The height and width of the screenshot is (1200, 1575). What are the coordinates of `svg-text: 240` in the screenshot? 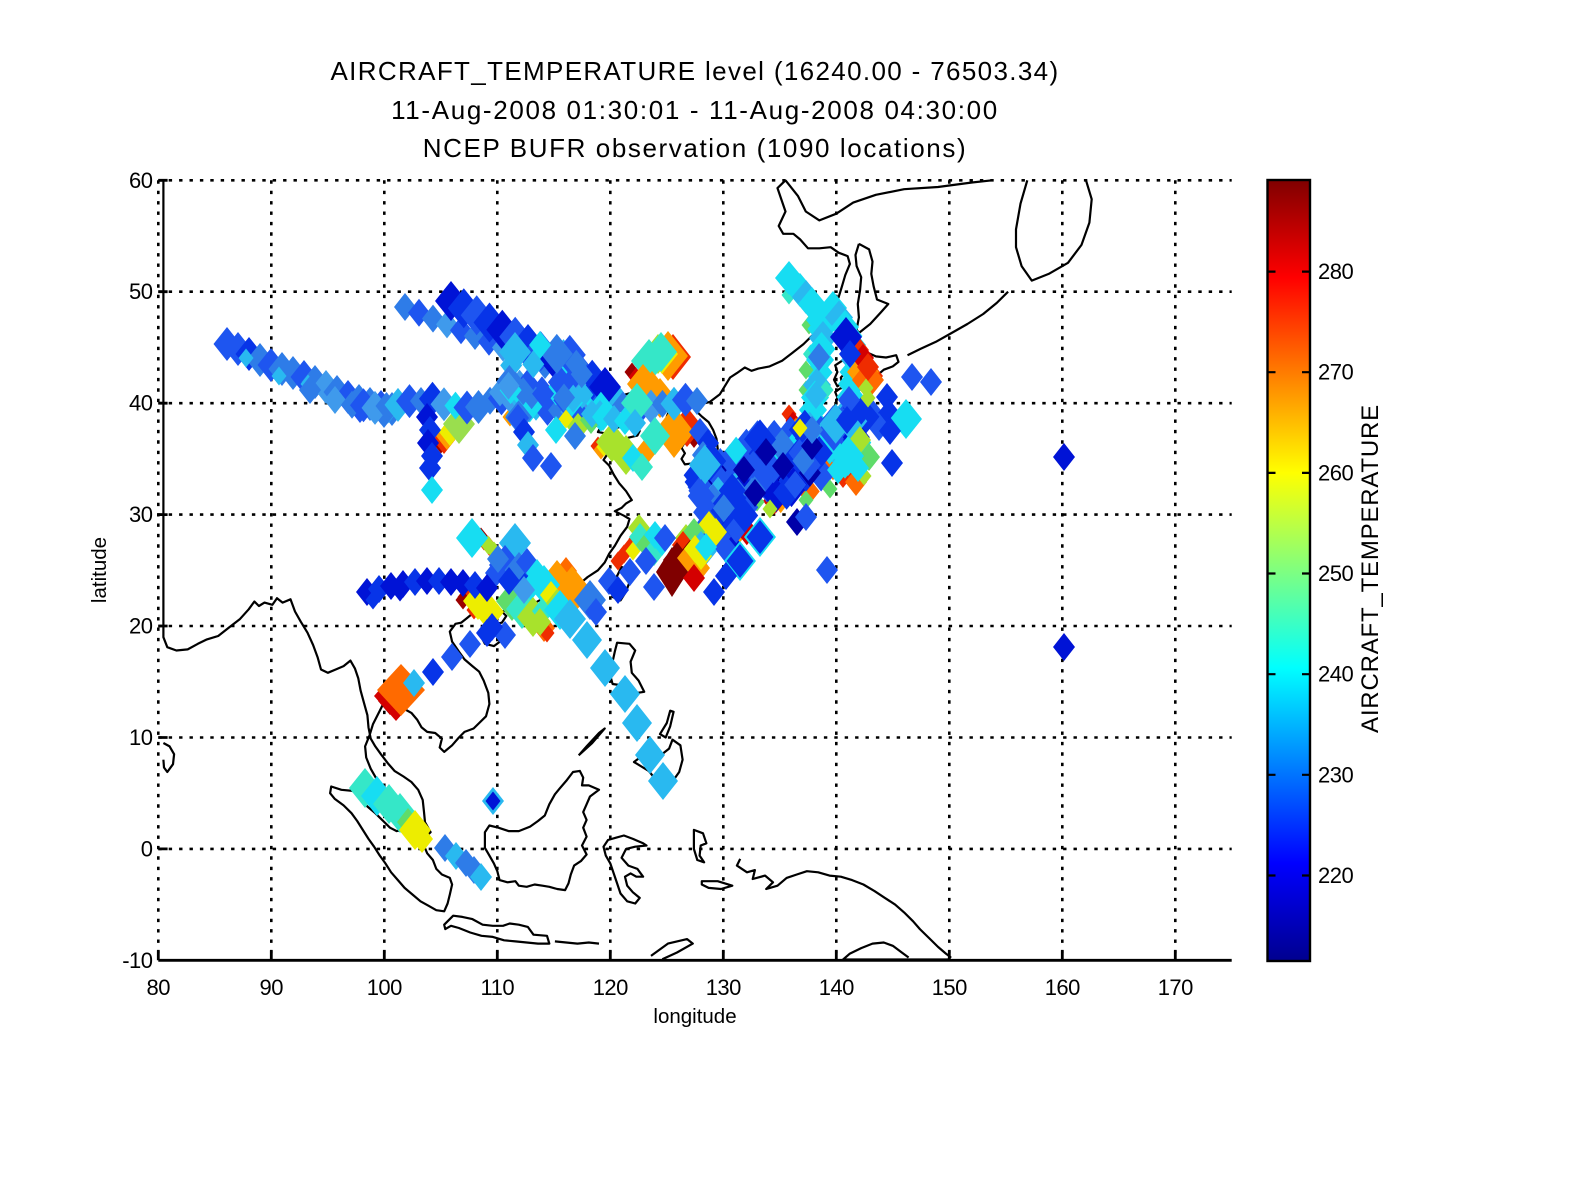 It's located at (1335, 674).